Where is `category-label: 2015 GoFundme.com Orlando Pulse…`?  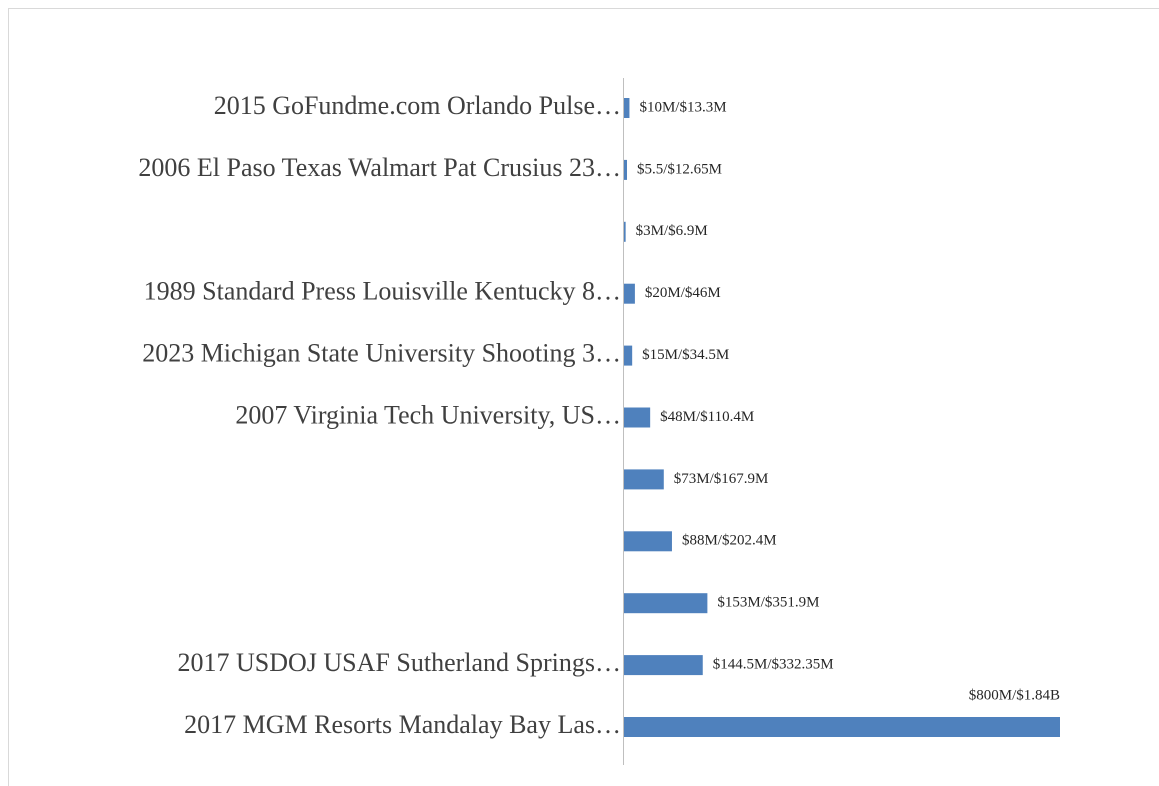
category-label: 2015 GoFundme.com Orlando Pulse… is located at coordinates (417, 105).